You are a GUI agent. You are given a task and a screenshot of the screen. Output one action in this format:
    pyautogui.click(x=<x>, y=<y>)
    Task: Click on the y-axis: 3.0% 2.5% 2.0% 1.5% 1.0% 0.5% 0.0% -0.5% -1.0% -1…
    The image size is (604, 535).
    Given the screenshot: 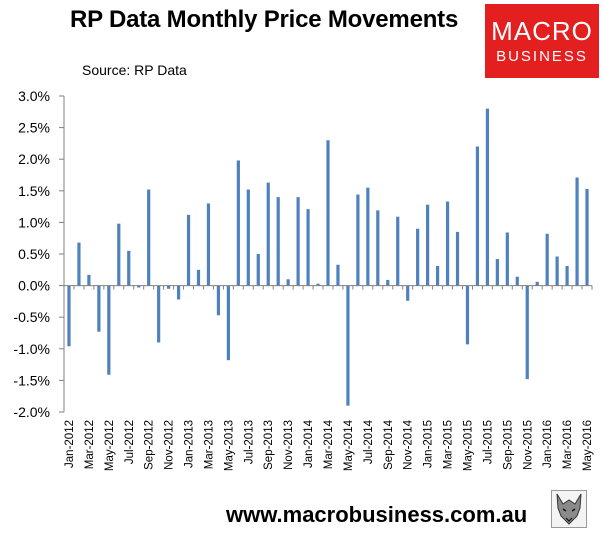 What is the action you would take?
    pyautogui.click(x=39, y=254)
    